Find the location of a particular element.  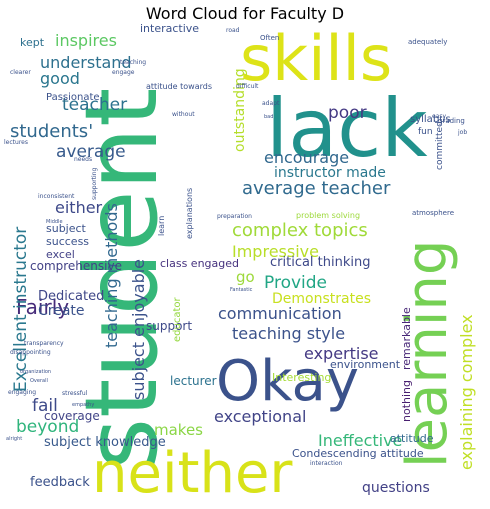

word-comprehensive: comprehensive is located at coordinates (76, 266).